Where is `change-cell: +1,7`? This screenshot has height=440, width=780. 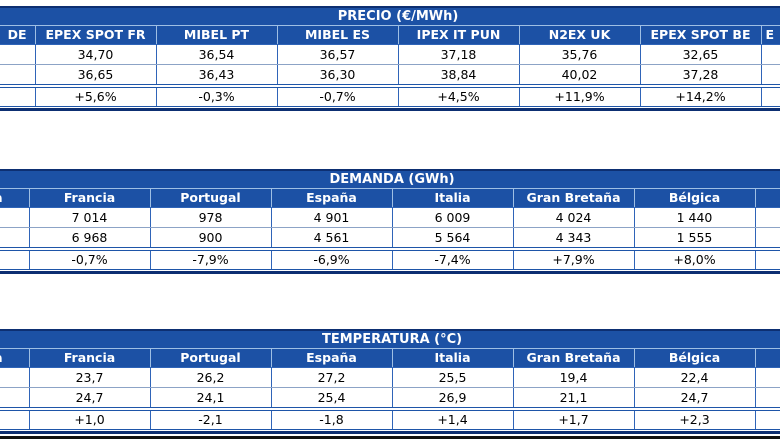 change-cell: +1,7 is located at coordinates (573, 418).